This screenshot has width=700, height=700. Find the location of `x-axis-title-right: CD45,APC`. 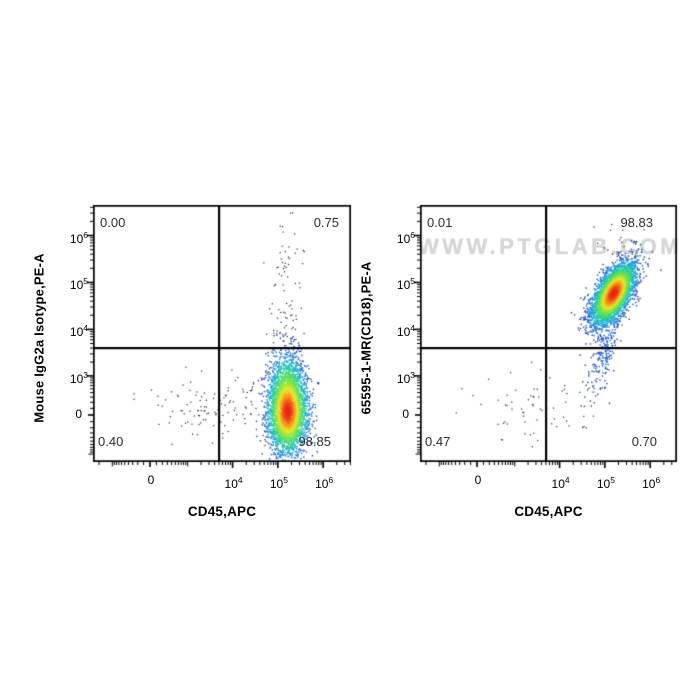

x-axis-title-right: CD45,APC is located at coordinates (548, 511).